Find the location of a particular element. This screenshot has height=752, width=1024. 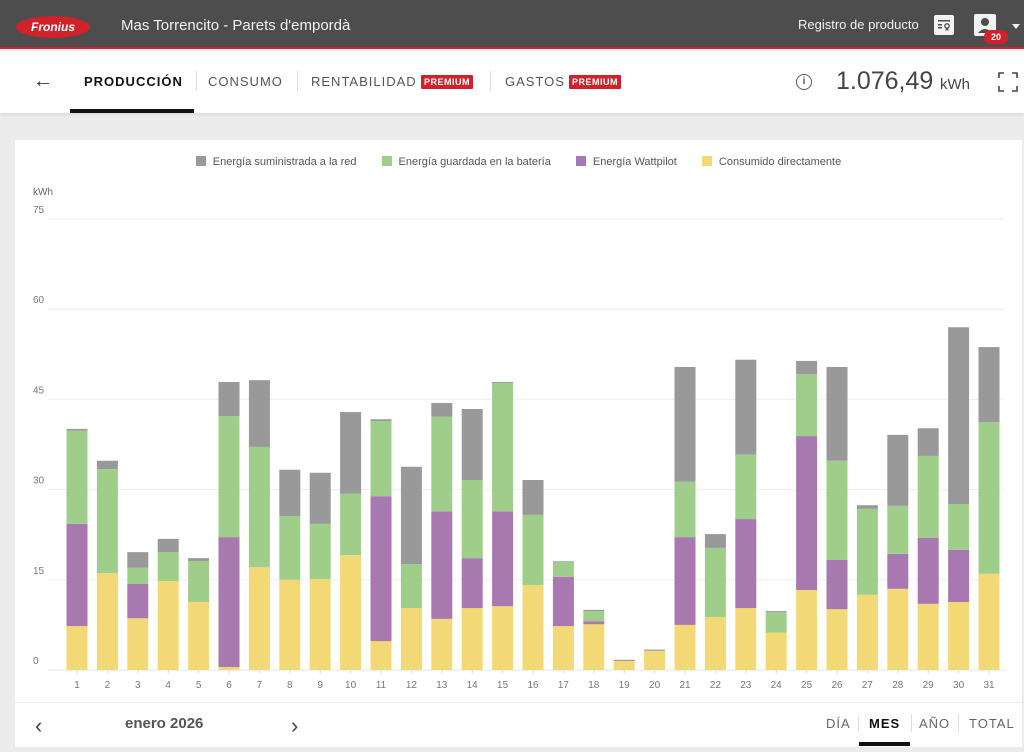

legend-item-direct: Consumido directamente is located at coordinates (771, 162).